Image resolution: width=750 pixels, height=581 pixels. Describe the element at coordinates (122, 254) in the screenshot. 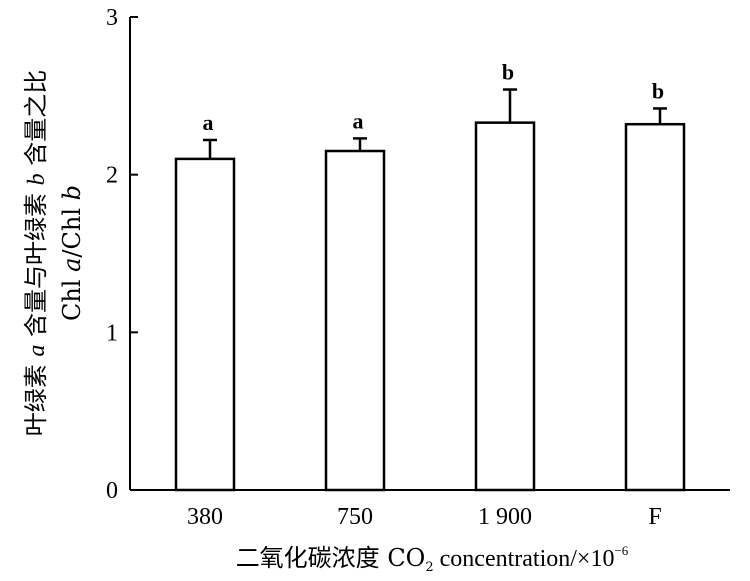

I see `y-axis: 0 1 2 3` at that location.